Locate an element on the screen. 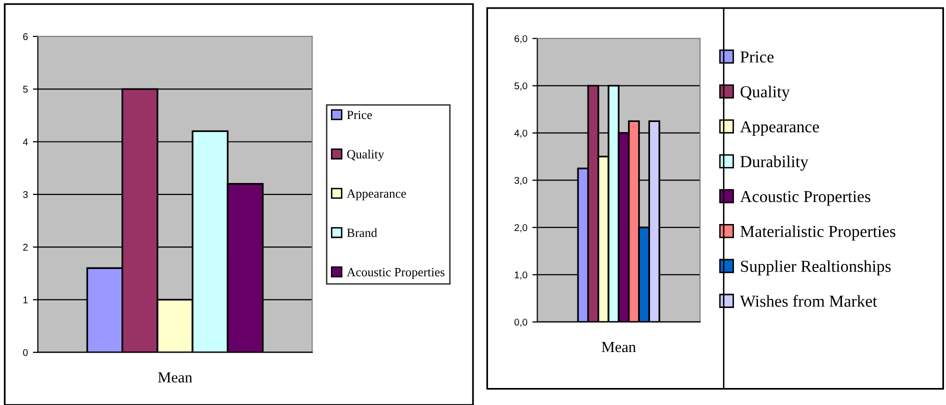  legend-label: Brand is located at coordinates (362, 233).